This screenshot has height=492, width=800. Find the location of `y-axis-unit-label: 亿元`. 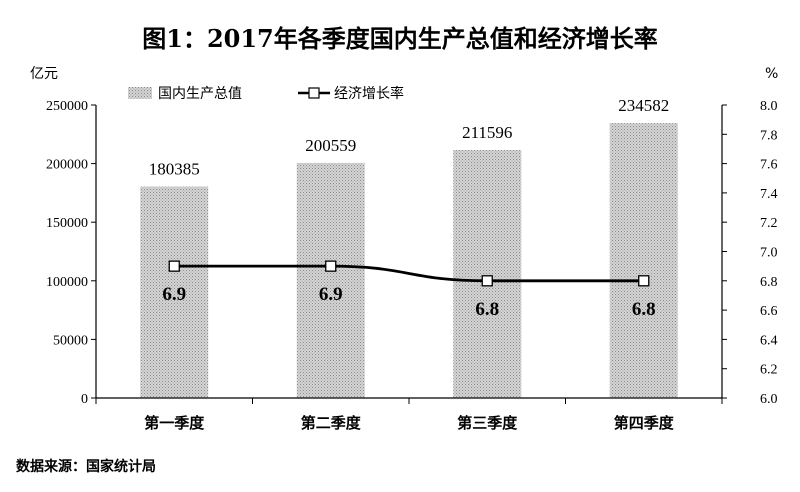

y-axis-unit-label: 亿元 is located at coordinates (44, 74).